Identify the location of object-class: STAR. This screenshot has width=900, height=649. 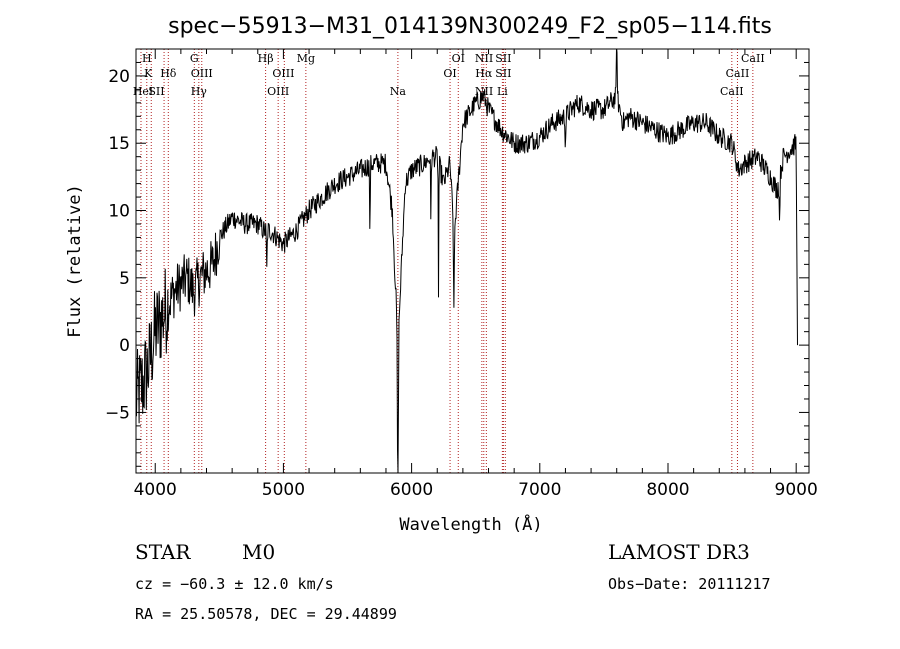
(163, 552).